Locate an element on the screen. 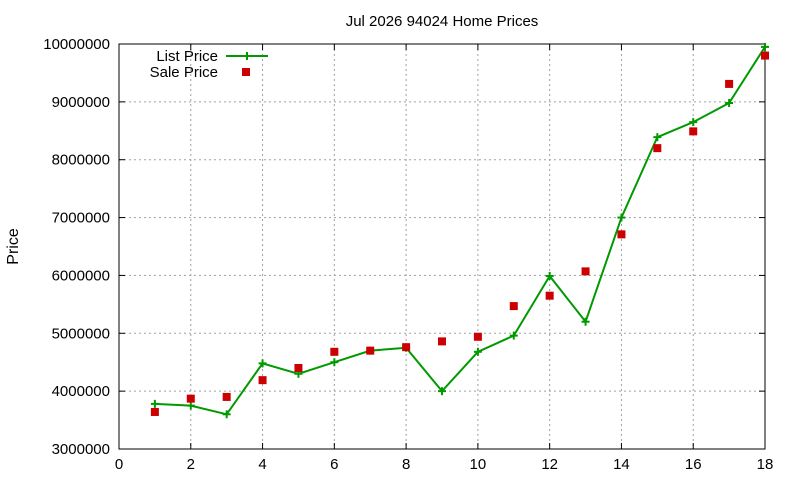  legend-marker-list-price is located at coordinates (247, 56).